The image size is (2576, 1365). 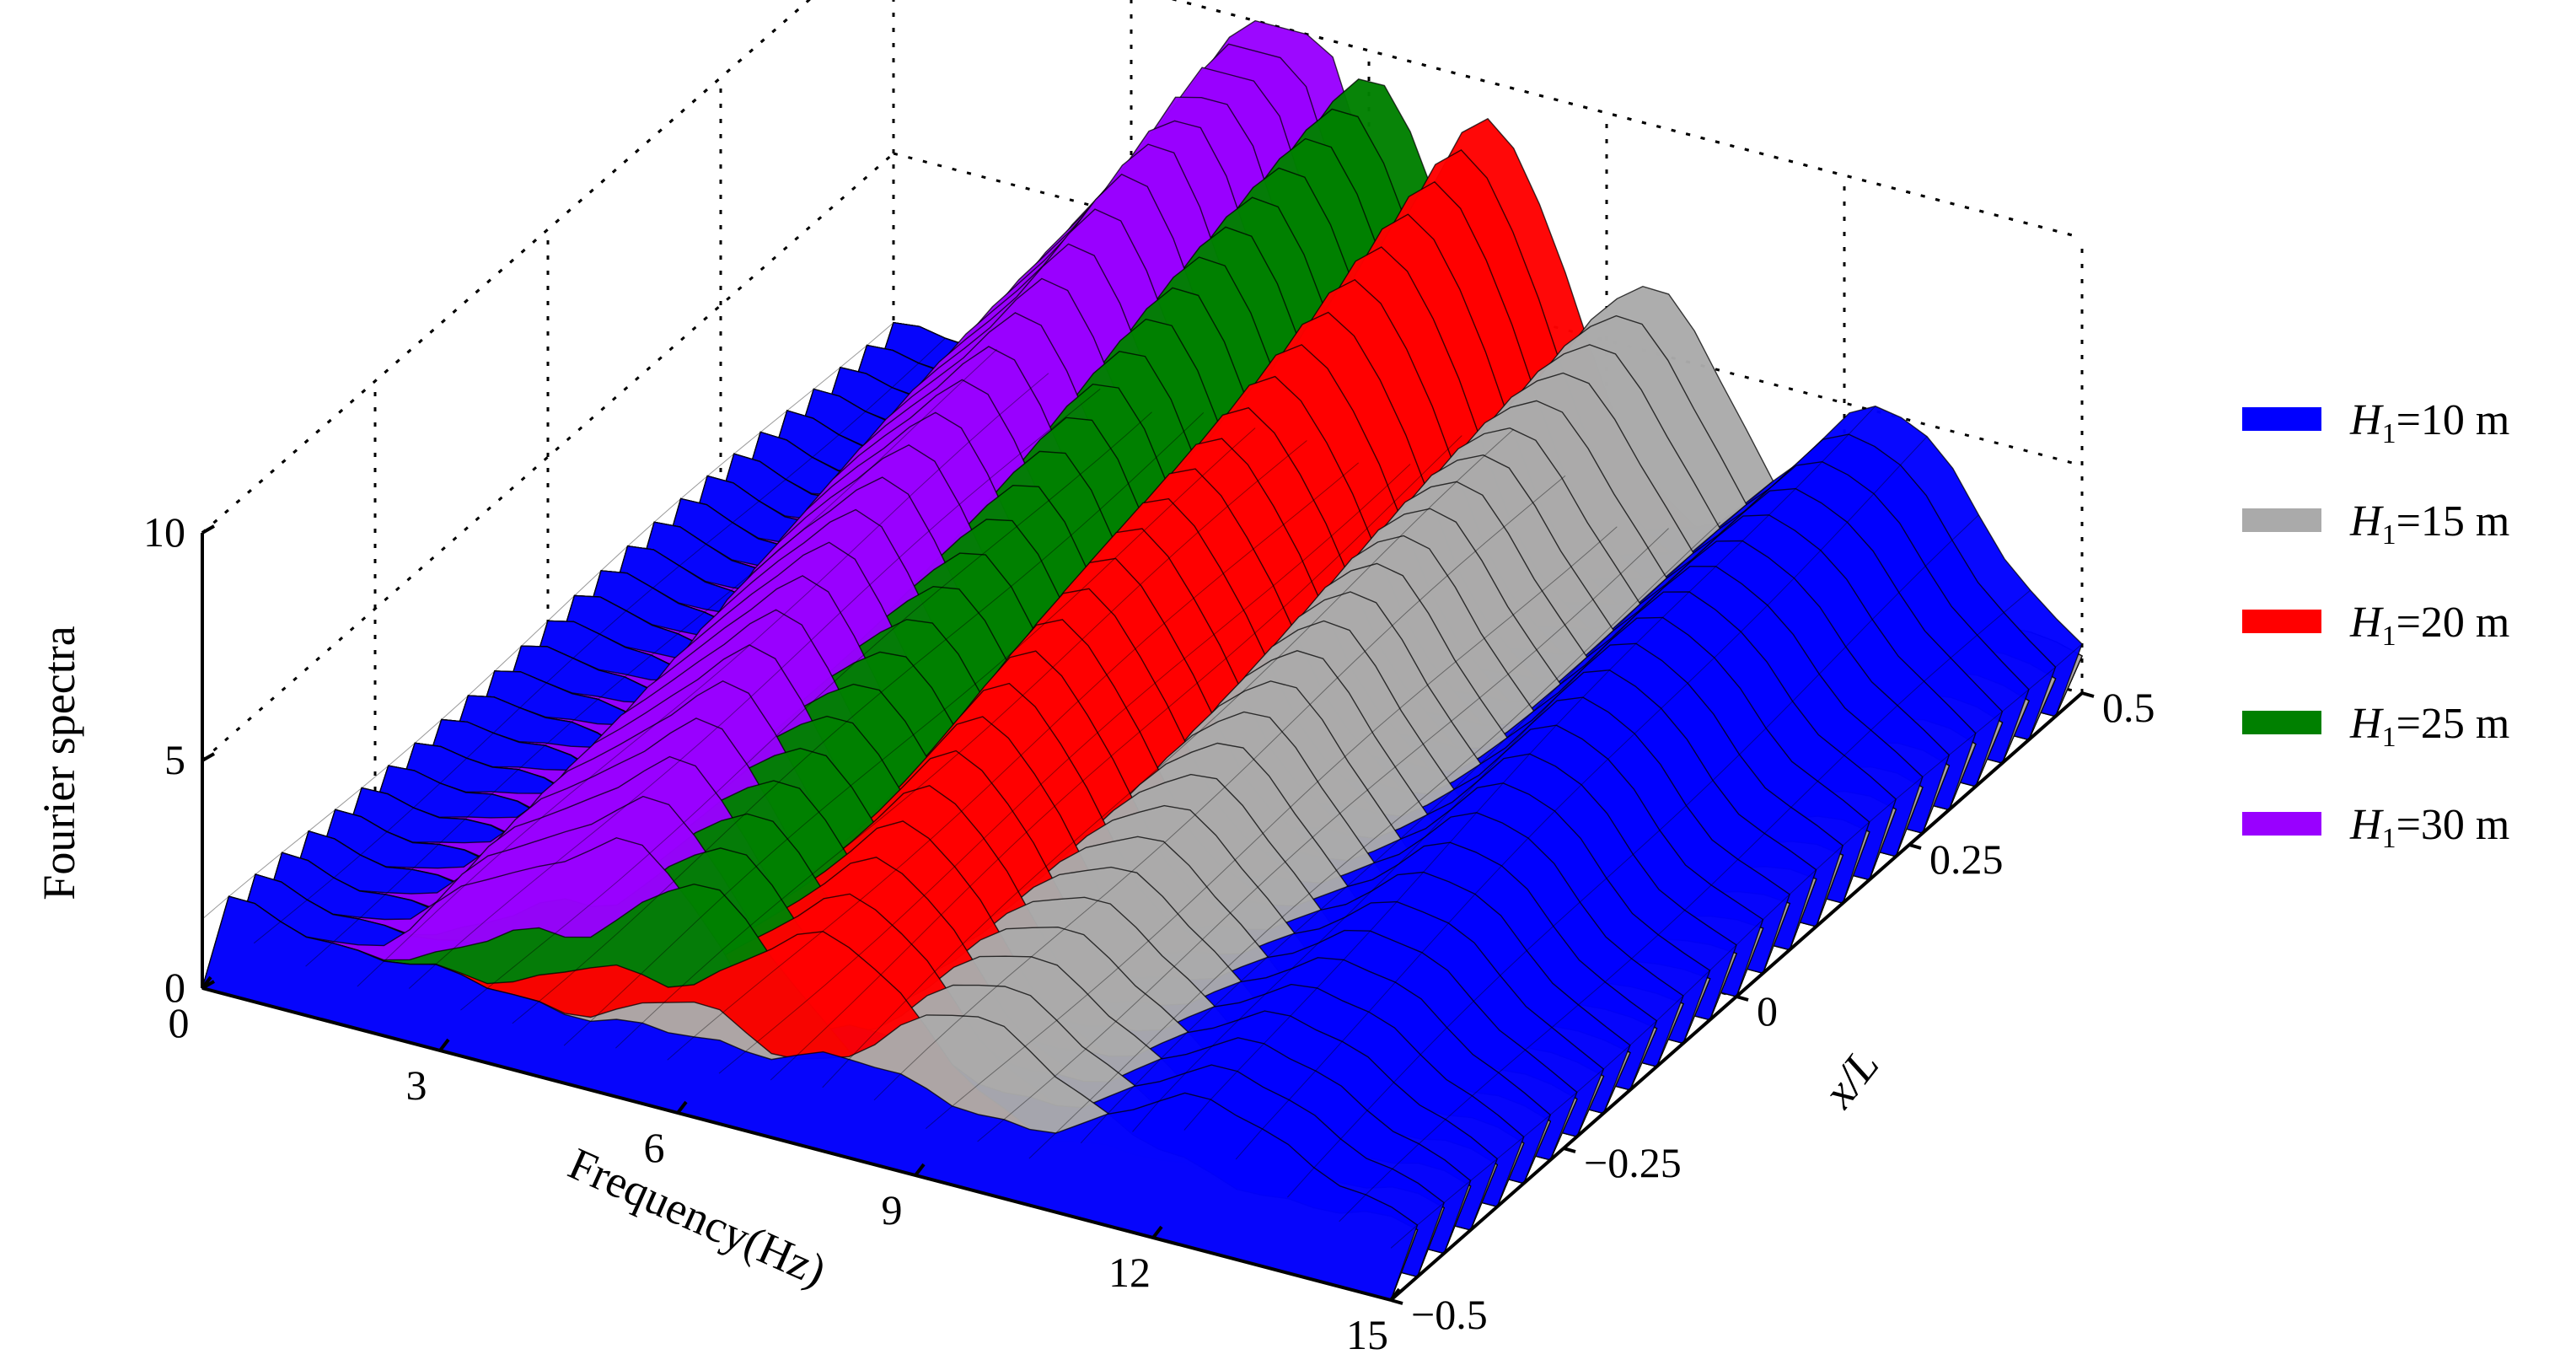 What do you see at coordinates (179, 1022) in the screenshot?
I see `x-tick-label: 0` at bounding box center [179, 1022].